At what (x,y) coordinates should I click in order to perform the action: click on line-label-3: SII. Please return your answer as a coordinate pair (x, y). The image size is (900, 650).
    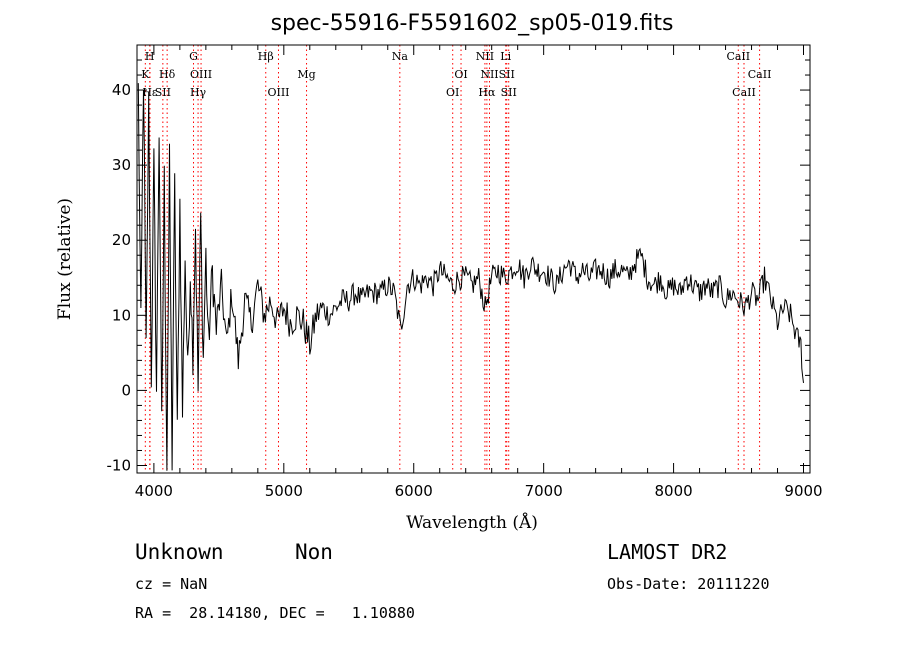
    Looking at the image, I should click on (163, 92).